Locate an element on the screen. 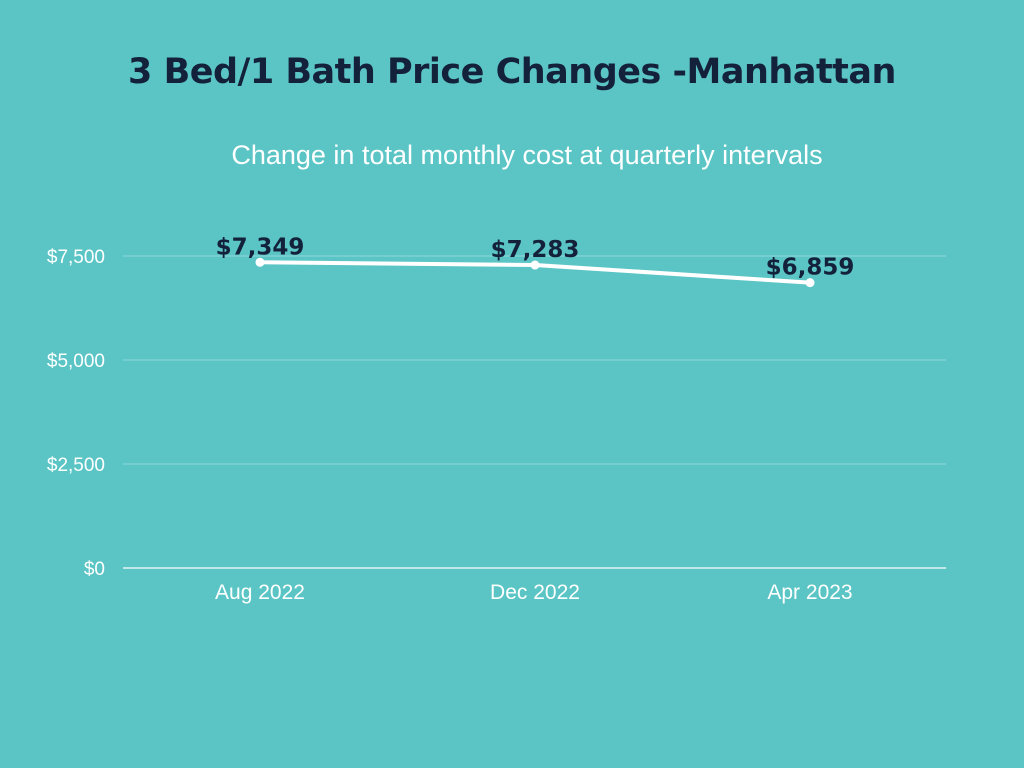 This screenshot has width=1024, height=768. y-tick-label: $2,500 is located at coordinates (76, 465).